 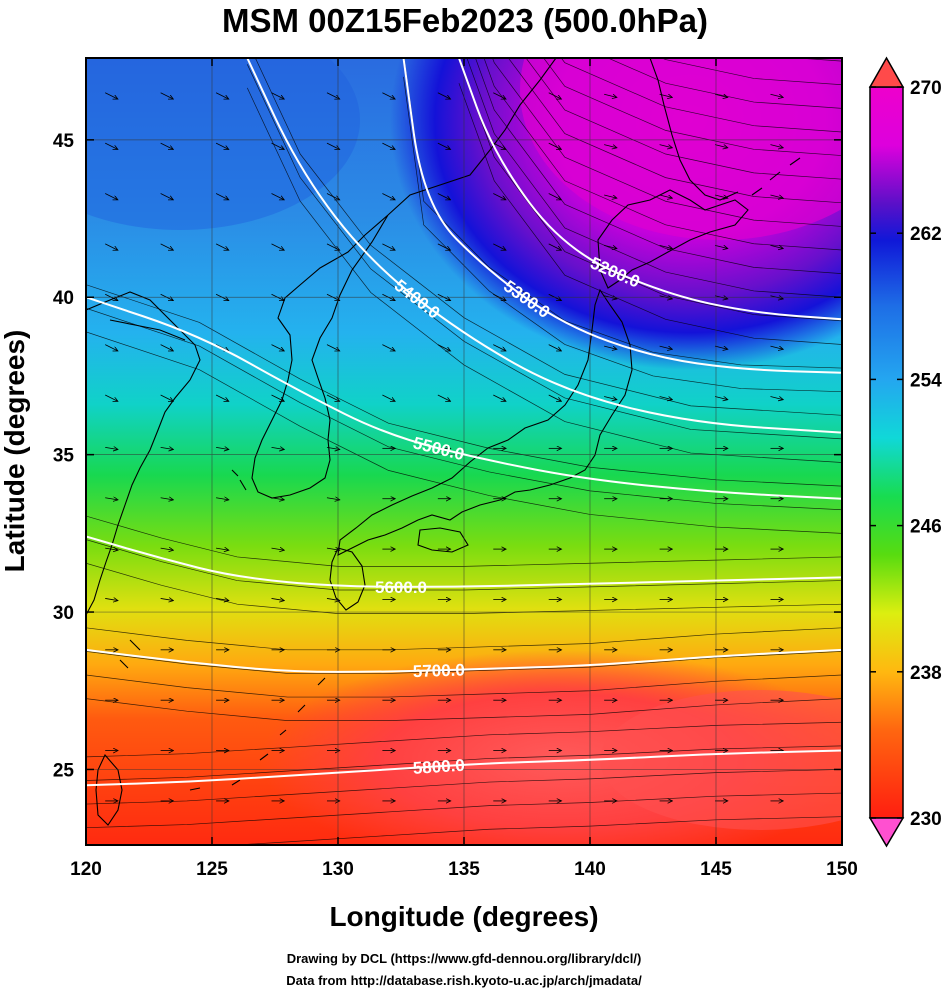 What do you see at coordinates (64, 770) in the screenshot?
I see `y-tick-label: 25` at bounding box center [64, 770].